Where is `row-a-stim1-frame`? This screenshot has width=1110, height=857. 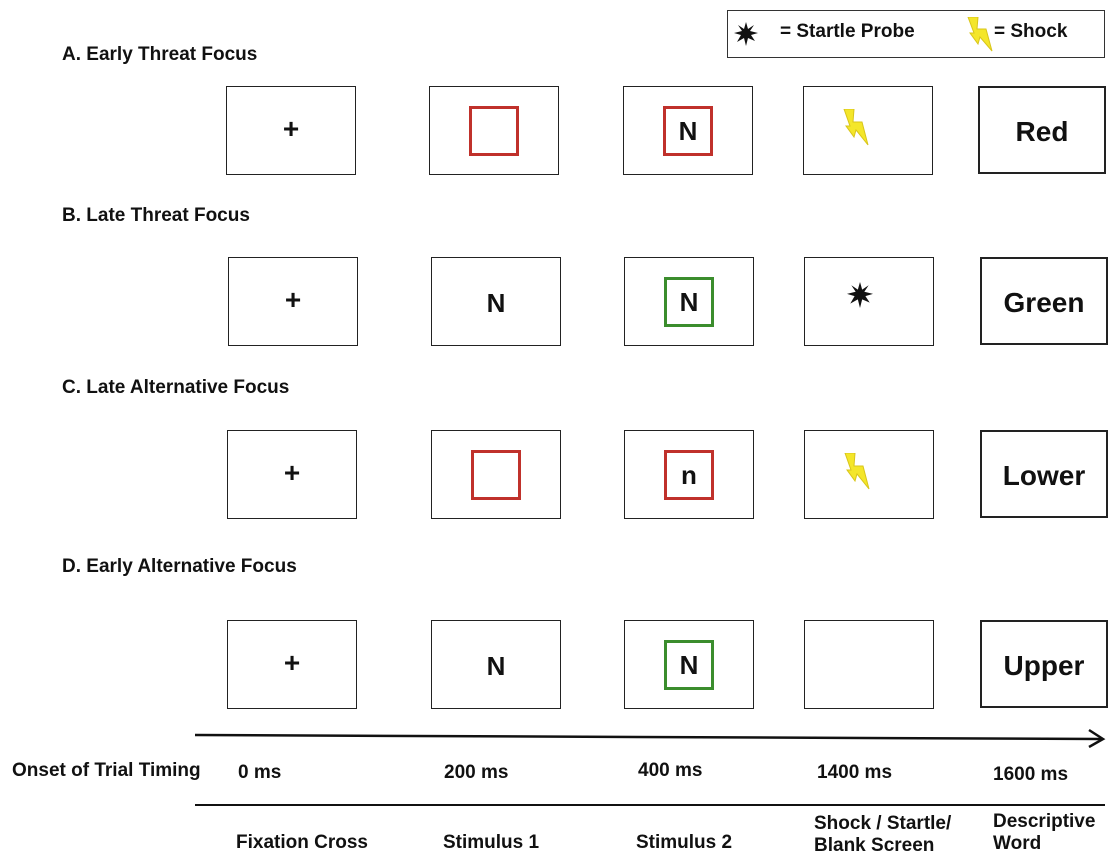 row-a-stim1-frame is located at coordinates (494, 130).